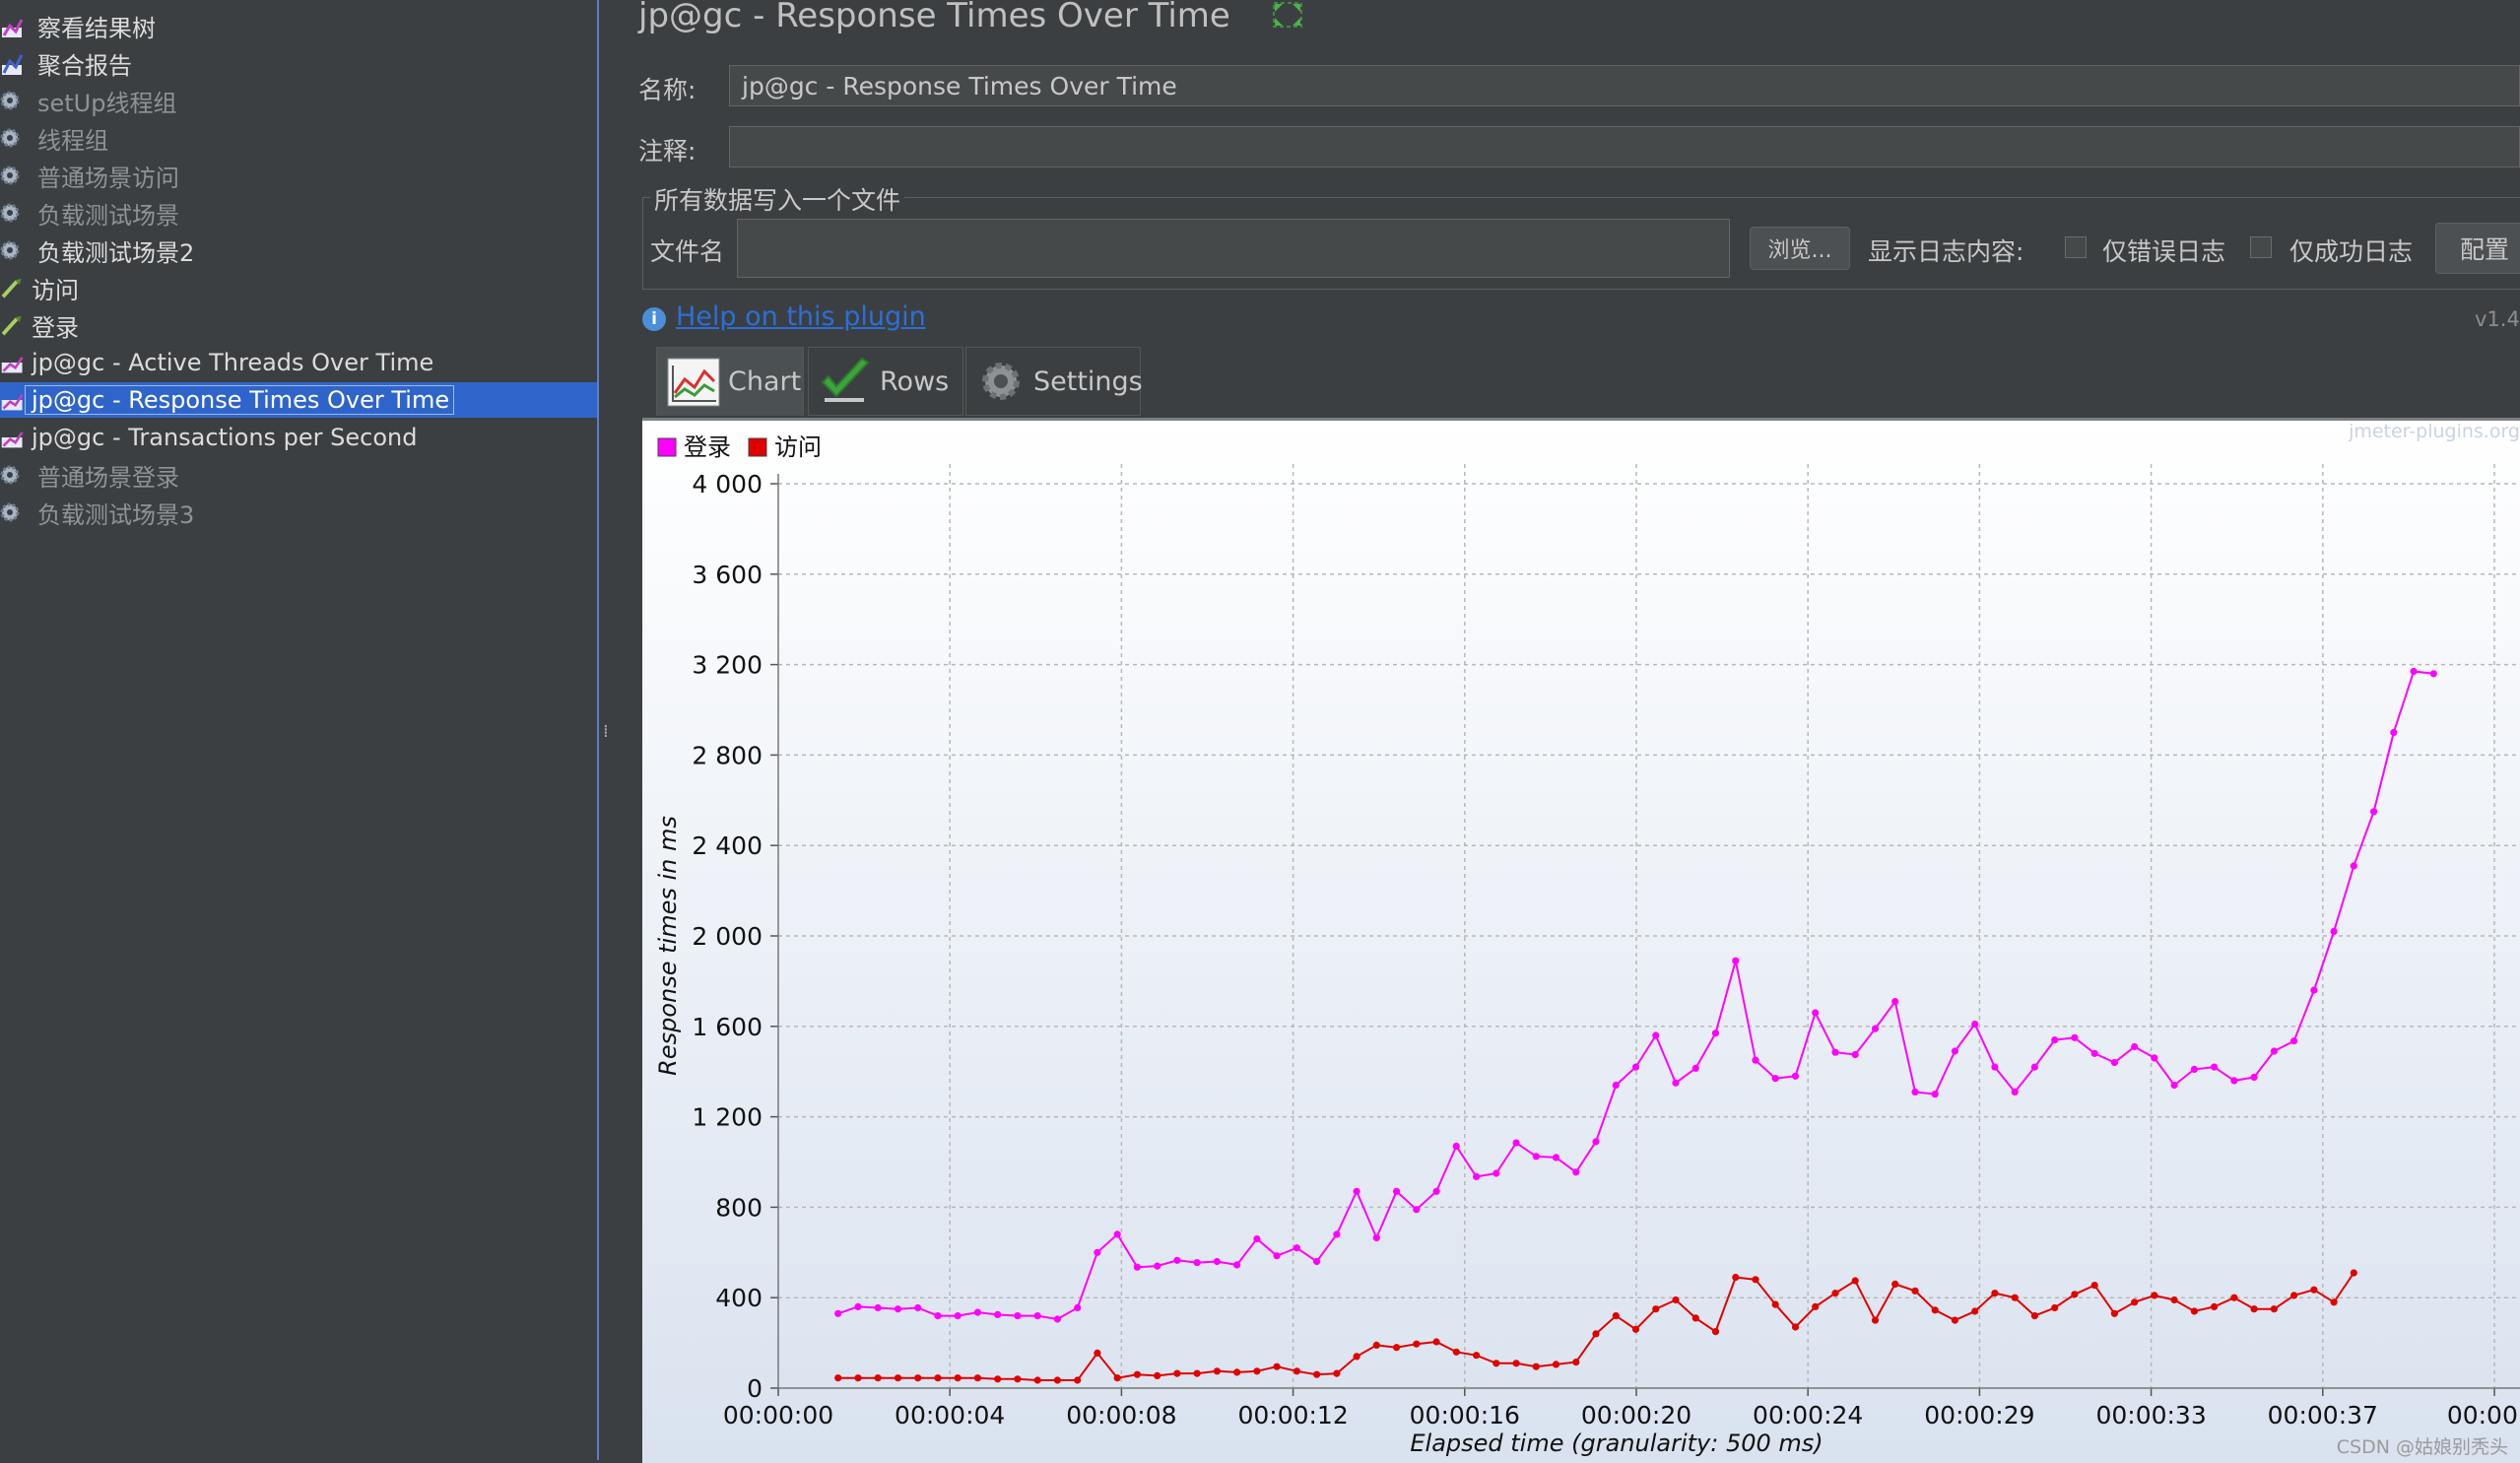 Image resolution: width=2520 pixels, height=1463 pixels. I want to click on info-icon: i, so click(654, 319).